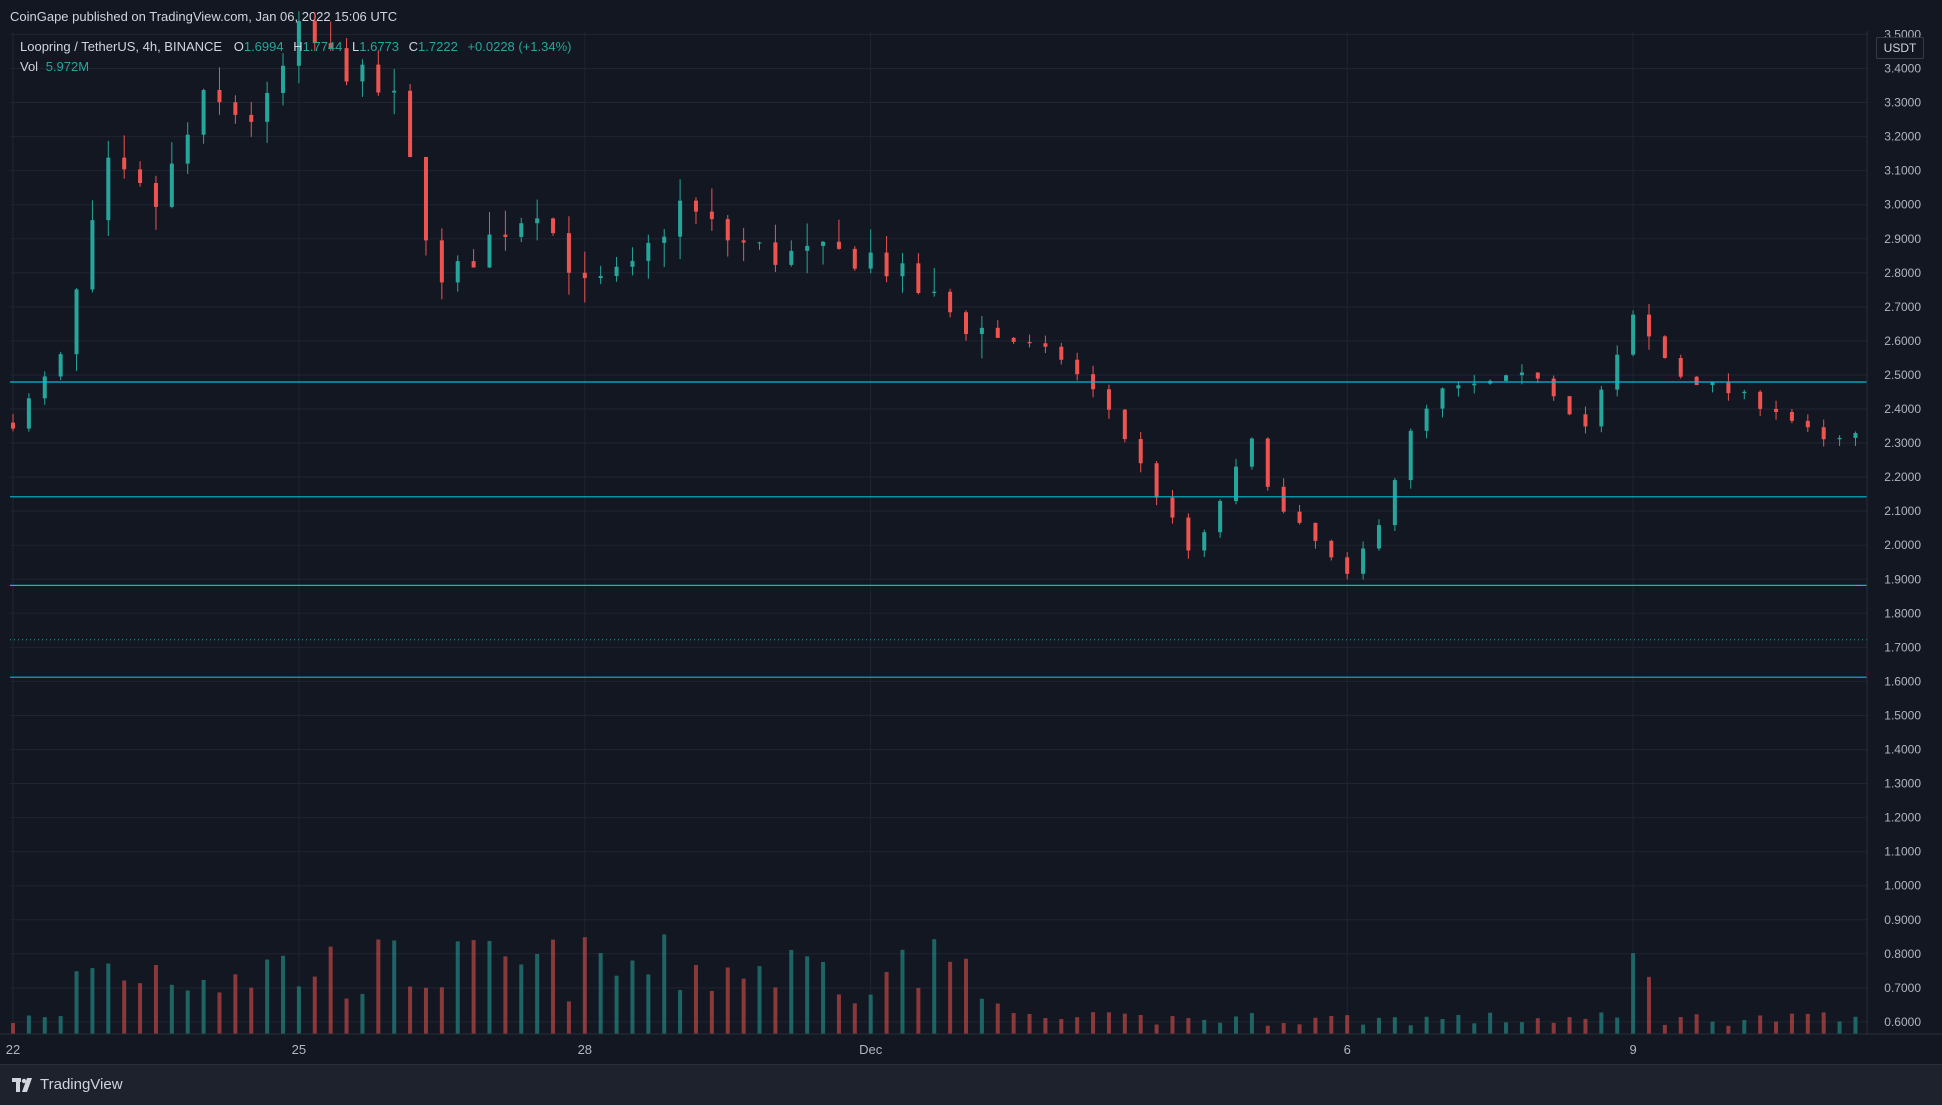 Image resolution: width=1942 pixels, height=1105 pixels. What do you see at coordinates (971, 1084) in the screenshot?
I see `footer-bar: TradingView` at bounding box center [971, 1084].